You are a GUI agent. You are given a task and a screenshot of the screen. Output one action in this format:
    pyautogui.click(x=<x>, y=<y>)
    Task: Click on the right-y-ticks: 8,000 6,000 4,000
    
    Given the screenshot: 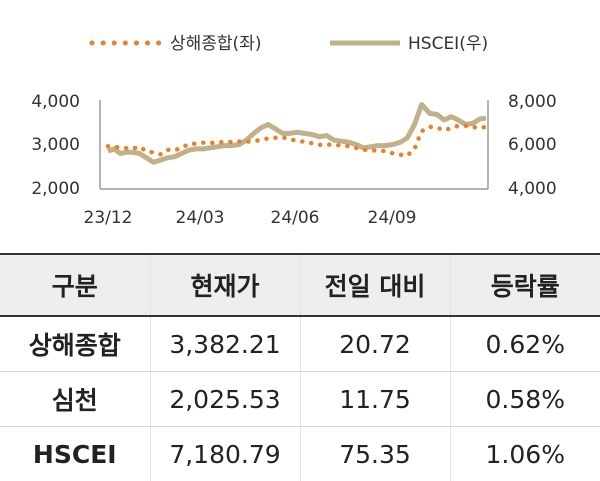 What is the action you would take?
    pyautogui.click(x=532, y=145)
    